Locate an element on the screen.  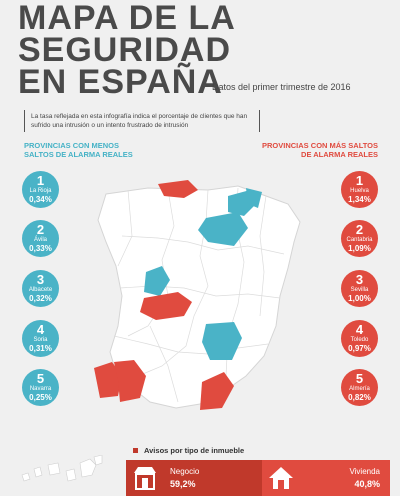
province-rate: 0,34% is located at coordinates (40, 199).